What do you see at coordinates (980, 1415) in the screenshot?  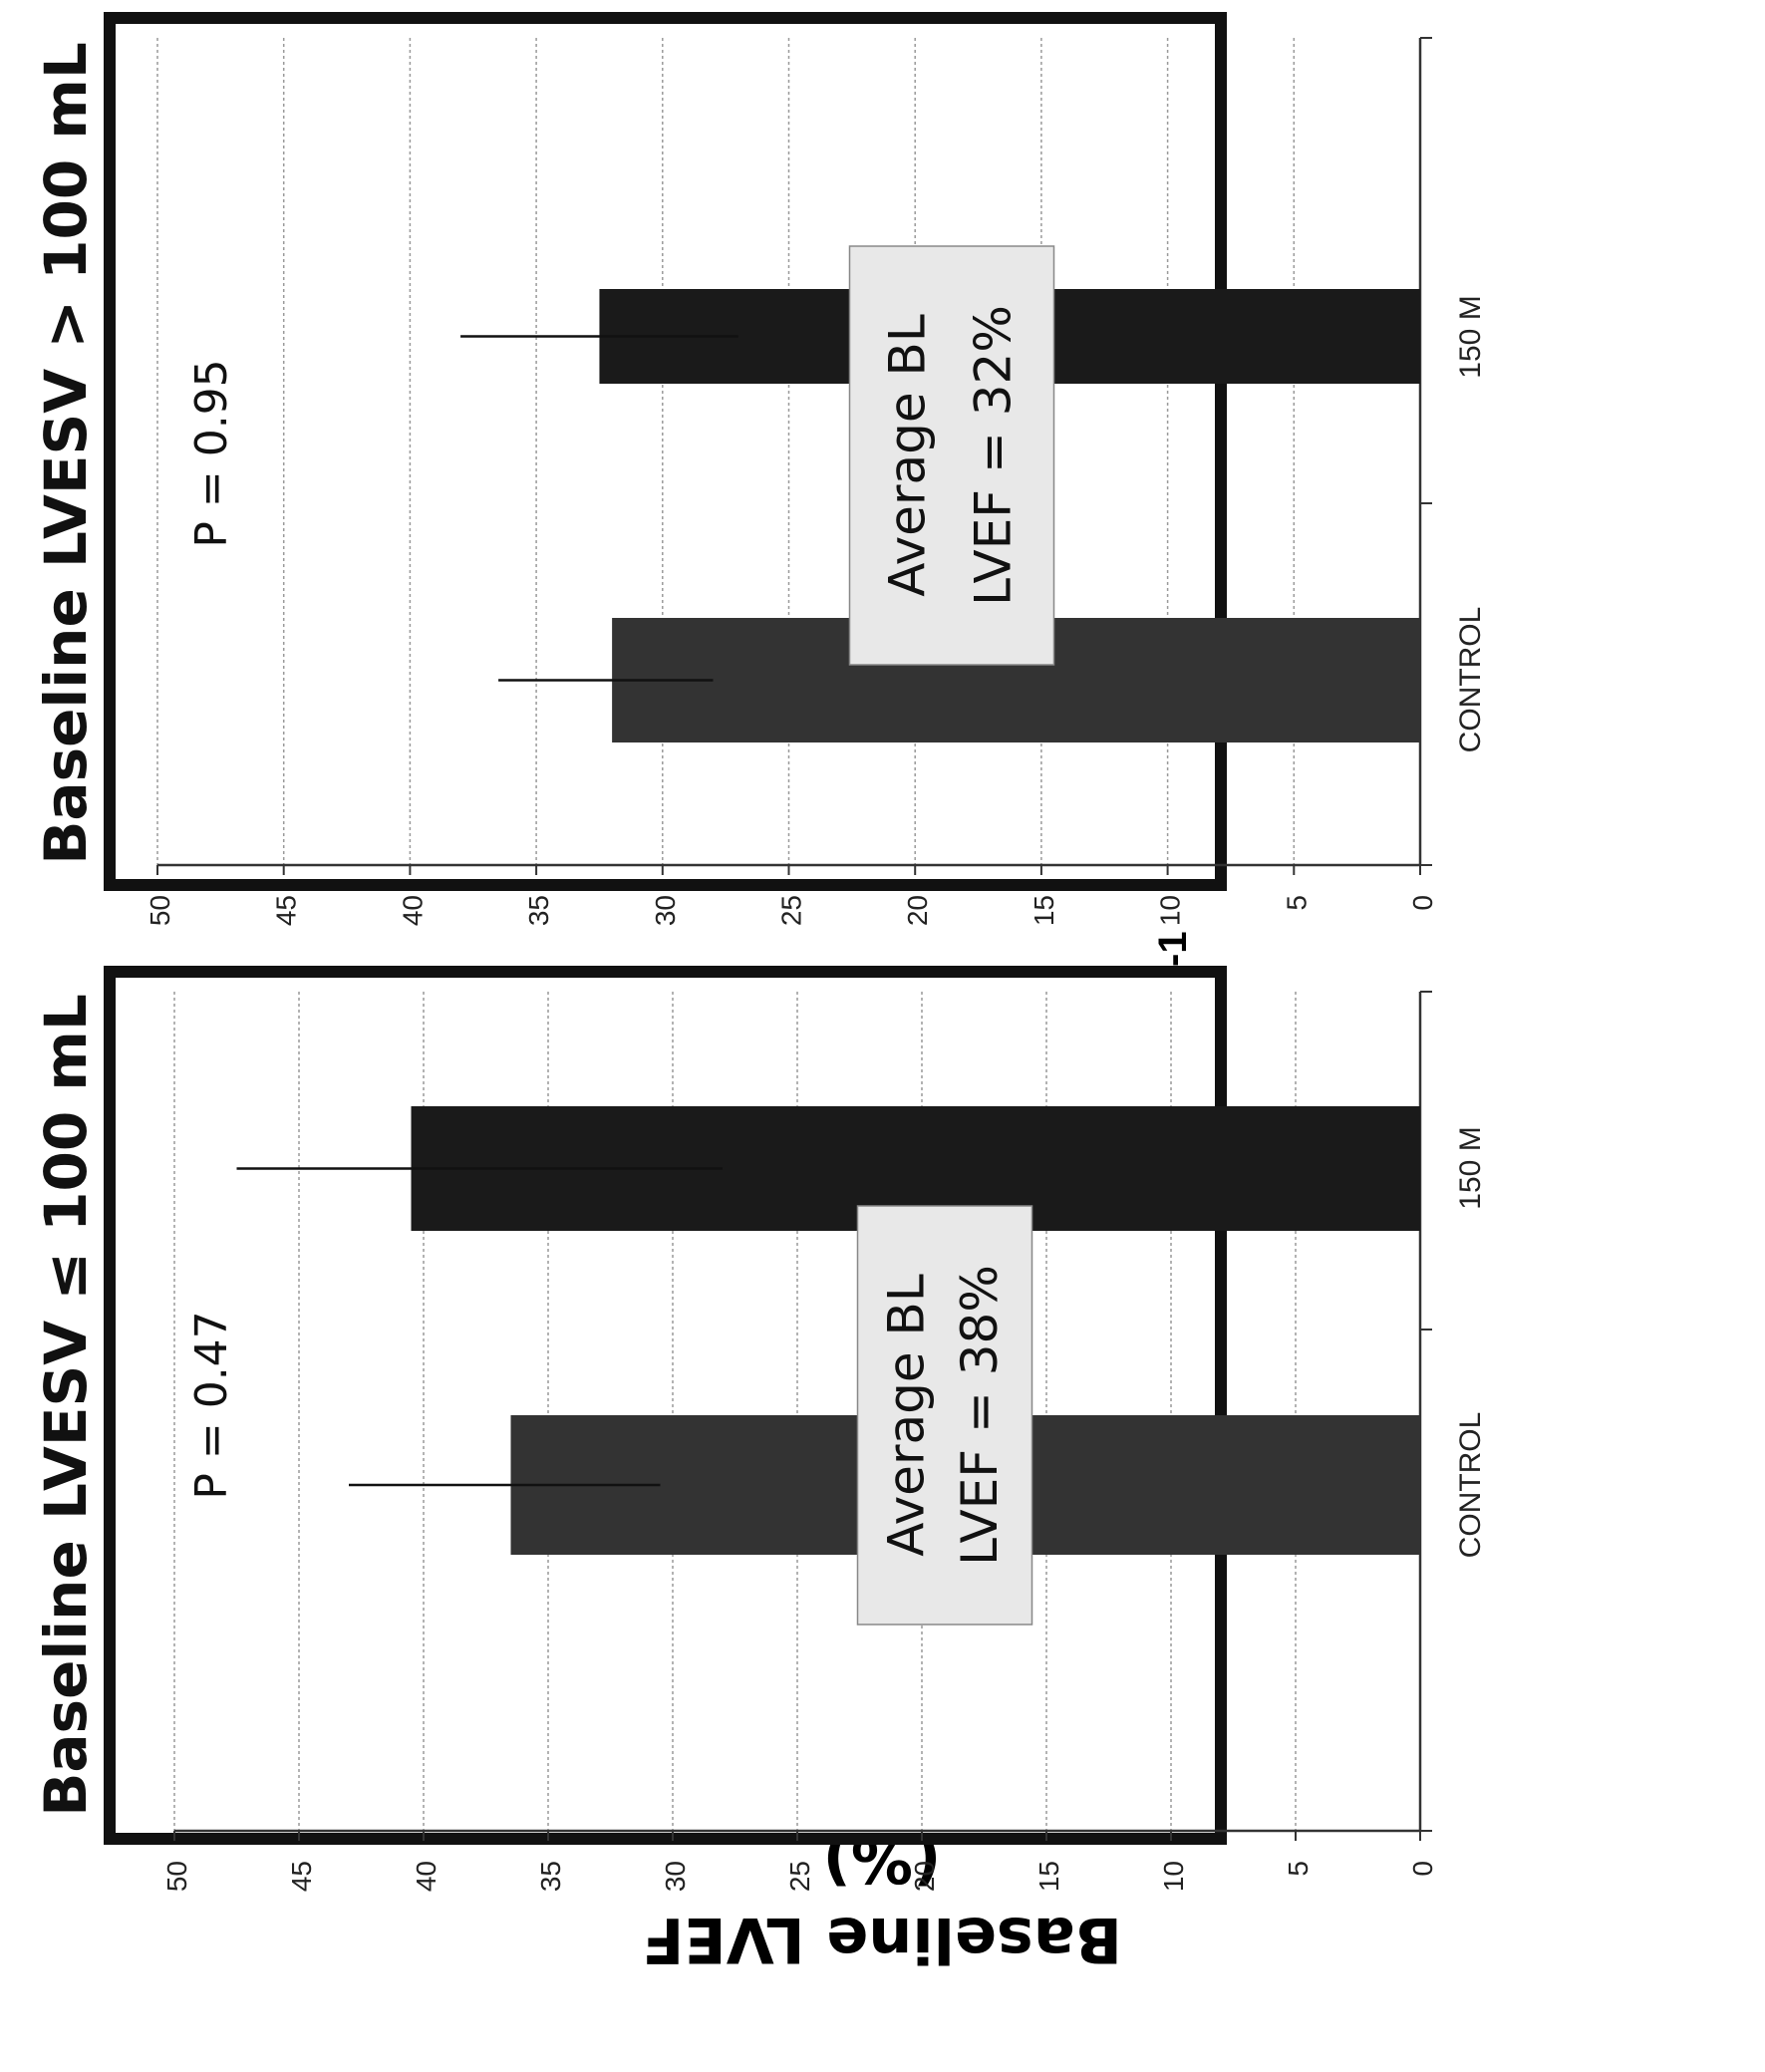 I see `average-box-line2: LVEF = 38%` at bounding box center [980, 1415].